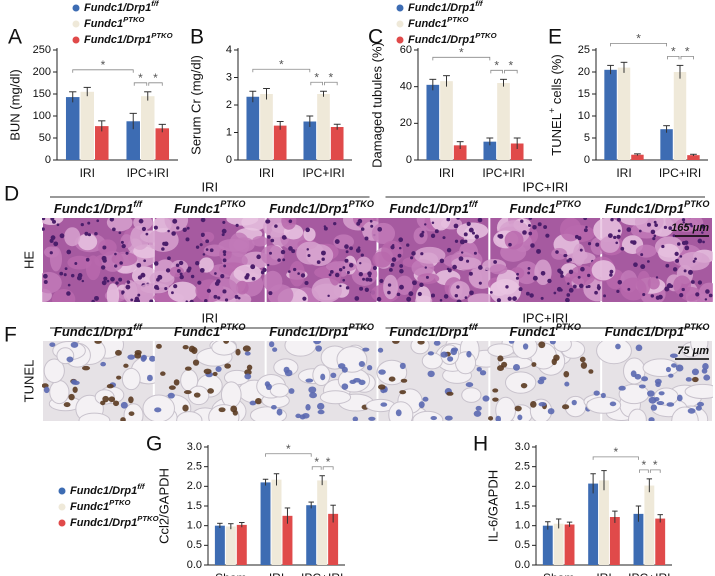 The width and height of the screenshot is (715, 576). Describe the element at coordinates (117, 40) in the screenshot. I see `legend-label-part: Fundc1/Drp1` at that location.